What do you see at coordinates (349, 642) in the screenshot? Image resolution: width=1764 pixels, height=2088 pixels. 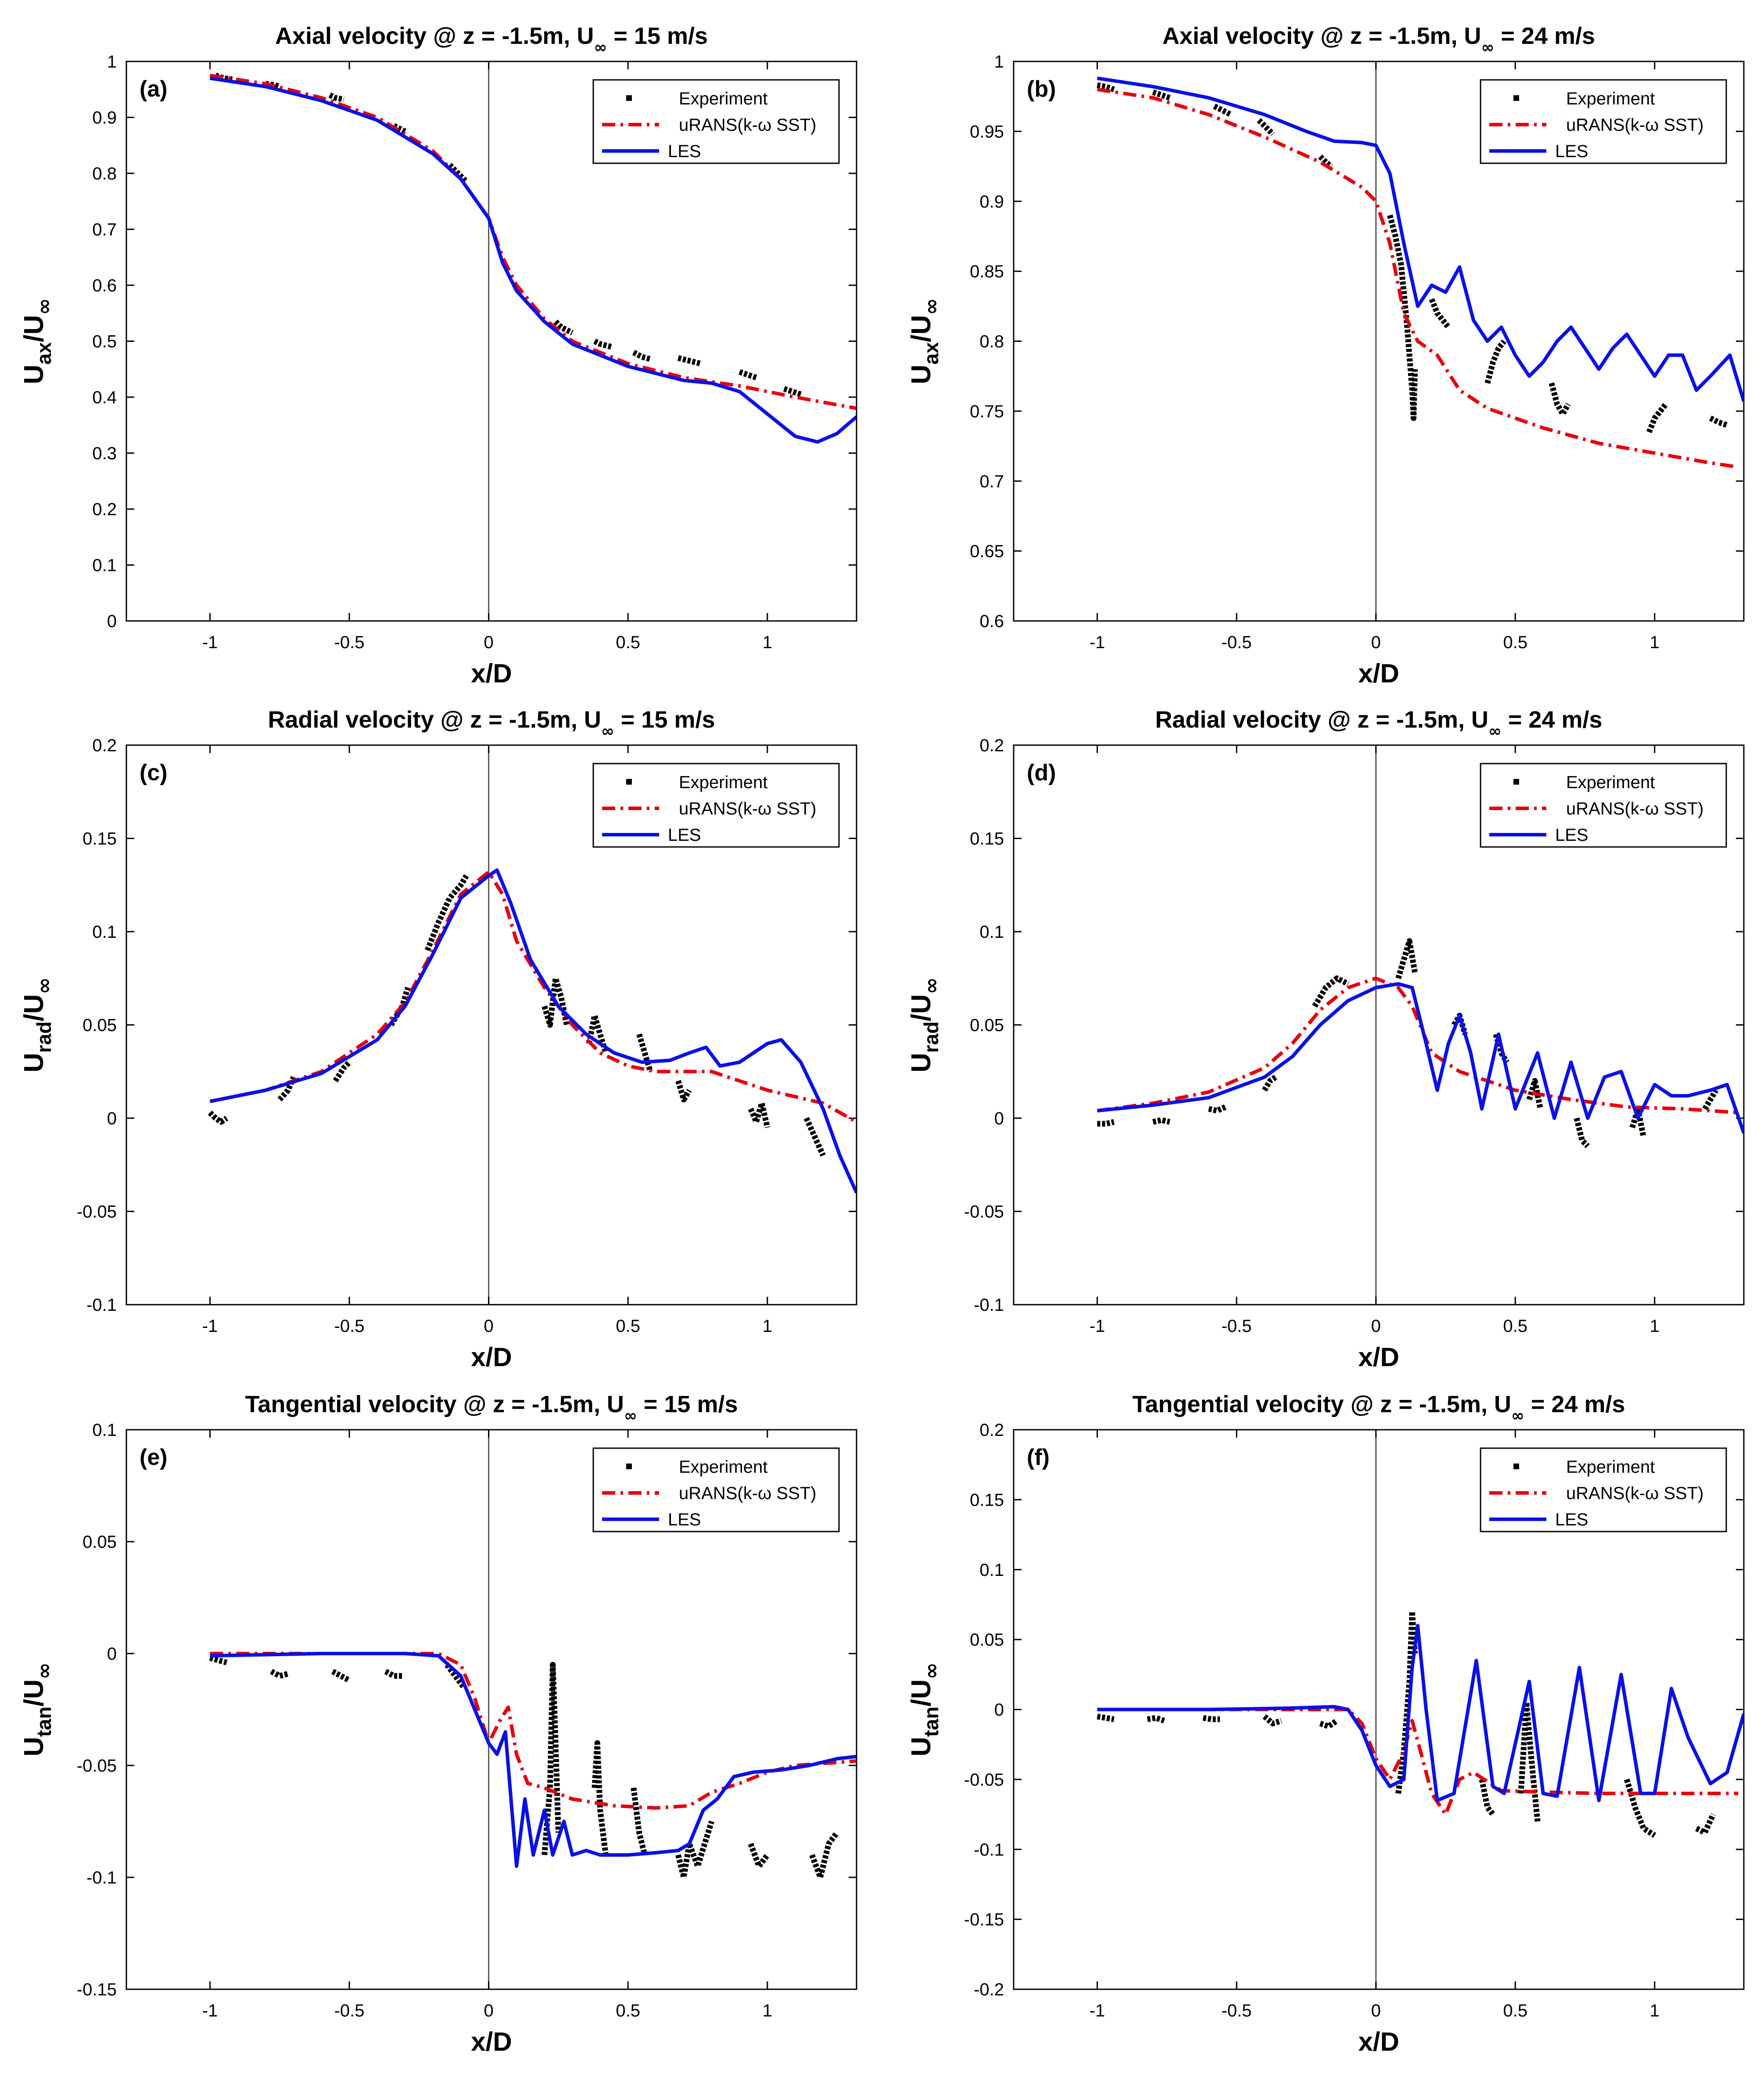 I see `x-tick-label-a-1: -0.5` at bounding box center [349, 642].